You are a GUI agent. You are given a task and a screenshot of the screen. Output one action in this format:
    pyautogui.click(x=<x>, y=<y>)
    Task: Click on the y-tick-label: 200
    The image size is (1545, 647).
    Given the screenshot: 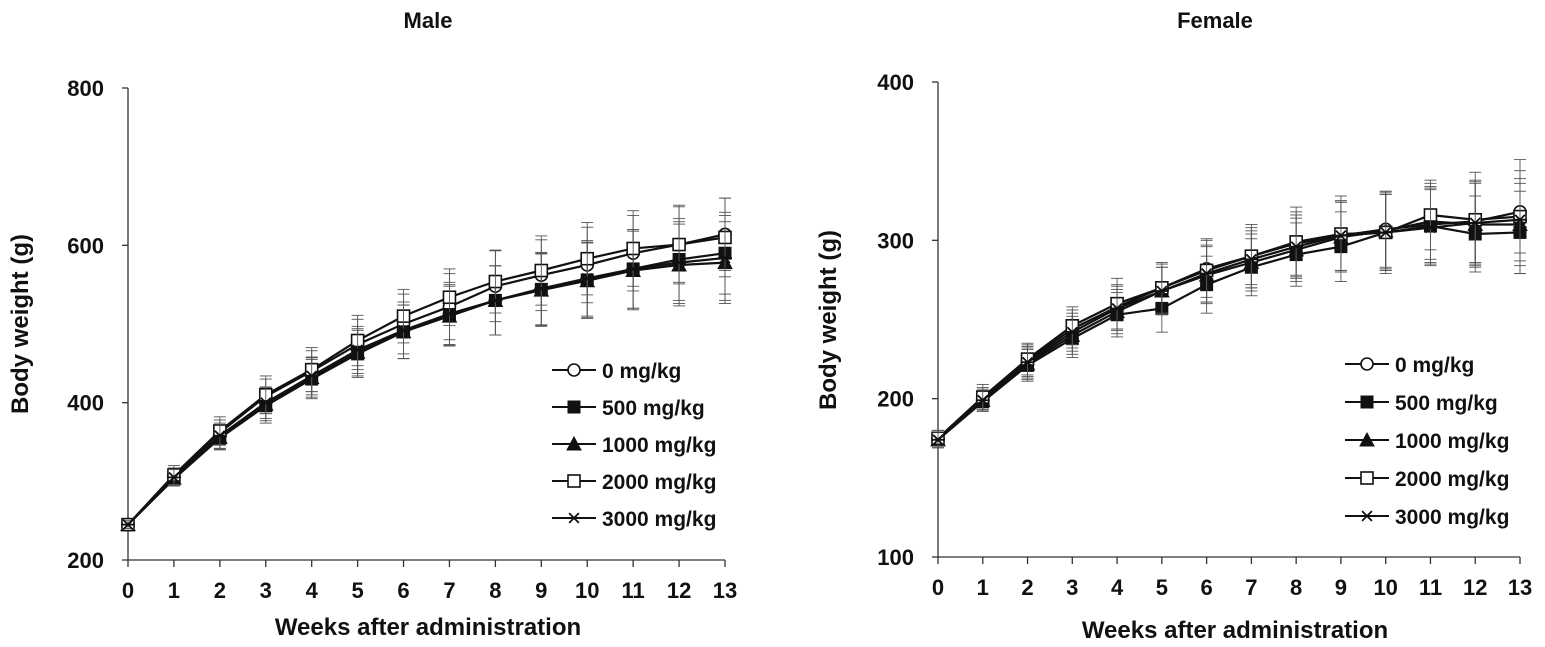 What is the action you would take?
    pyautogui.click(x=85, y=560)
    